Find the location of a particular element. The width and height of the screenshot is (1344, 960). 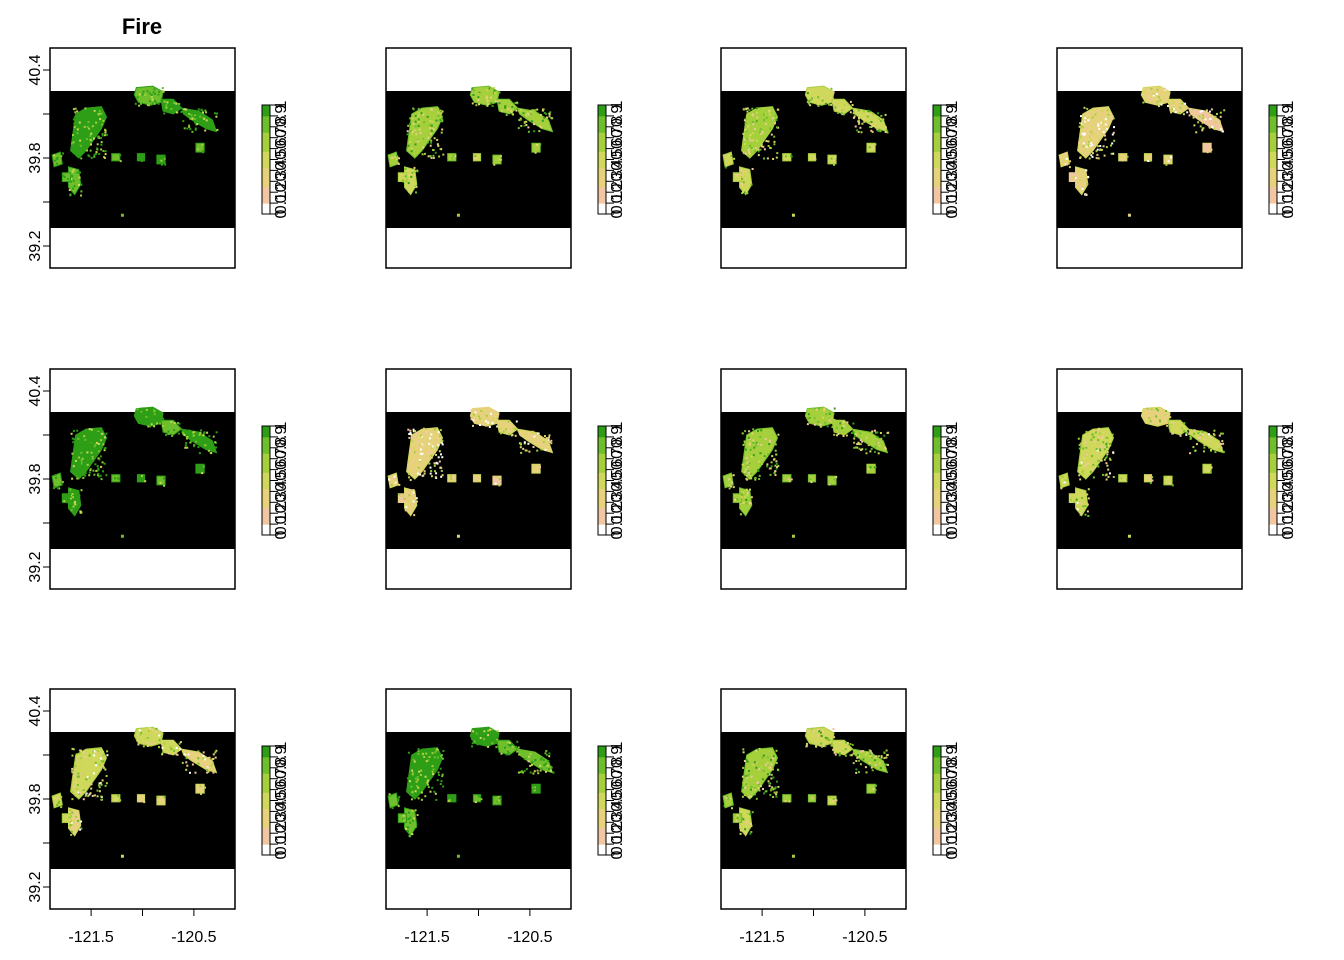

legend-tick-label: 0.5 is located at coordinates (952, 480).